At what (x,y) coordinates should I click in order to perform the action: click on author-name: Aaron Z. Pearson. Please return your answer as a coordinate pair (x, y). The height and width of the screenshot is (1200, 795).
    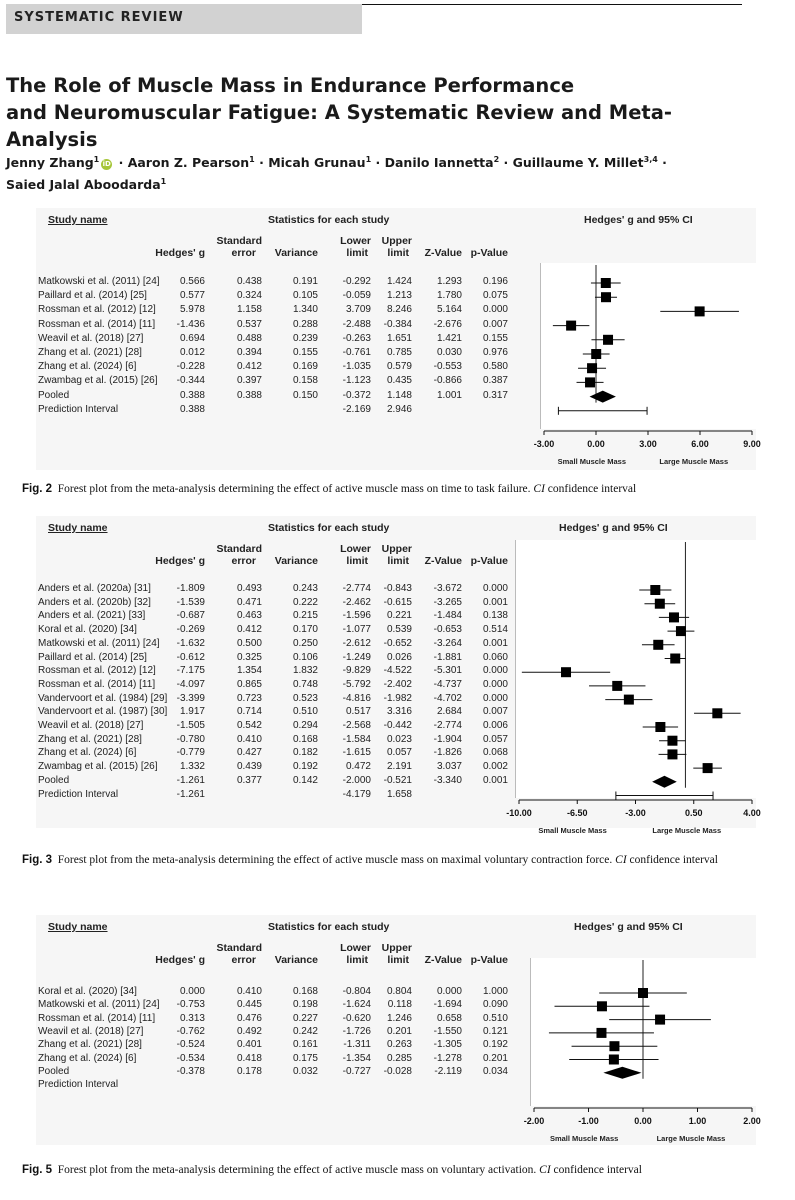
    Looking at the image, I should click on (188, 163).